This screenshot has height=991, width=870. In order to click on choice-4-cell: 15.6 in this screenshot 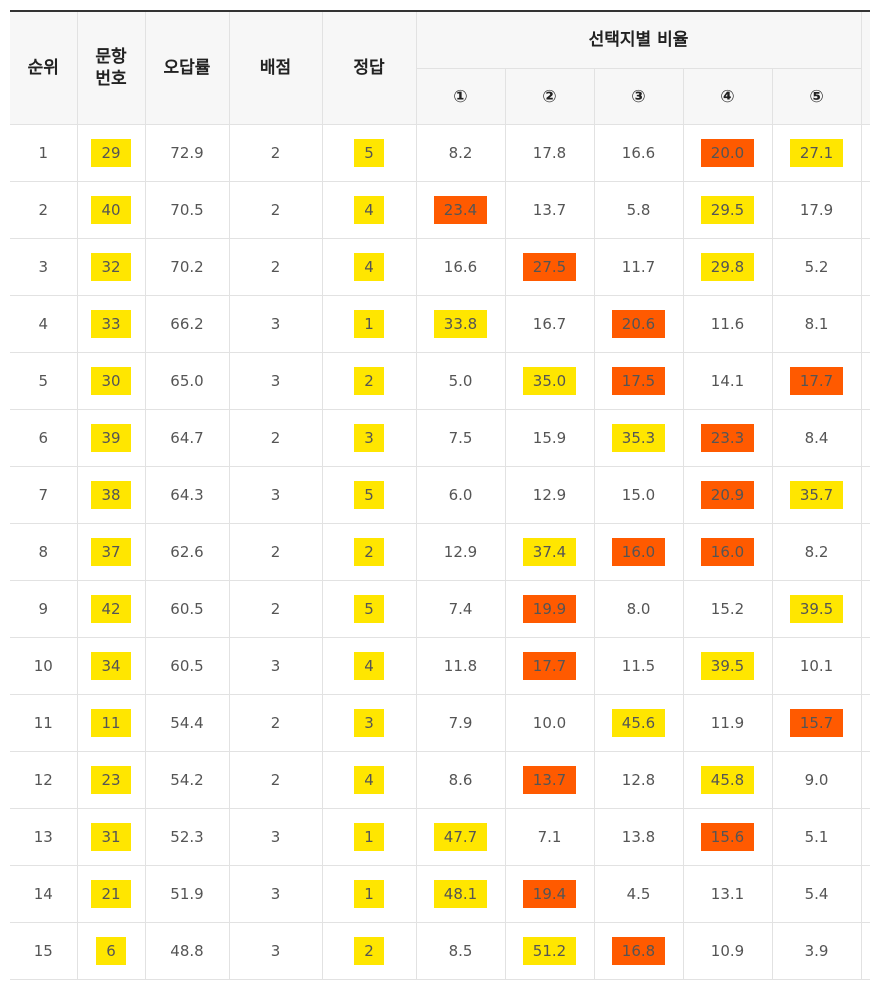, I will do `click(727, 837)`.